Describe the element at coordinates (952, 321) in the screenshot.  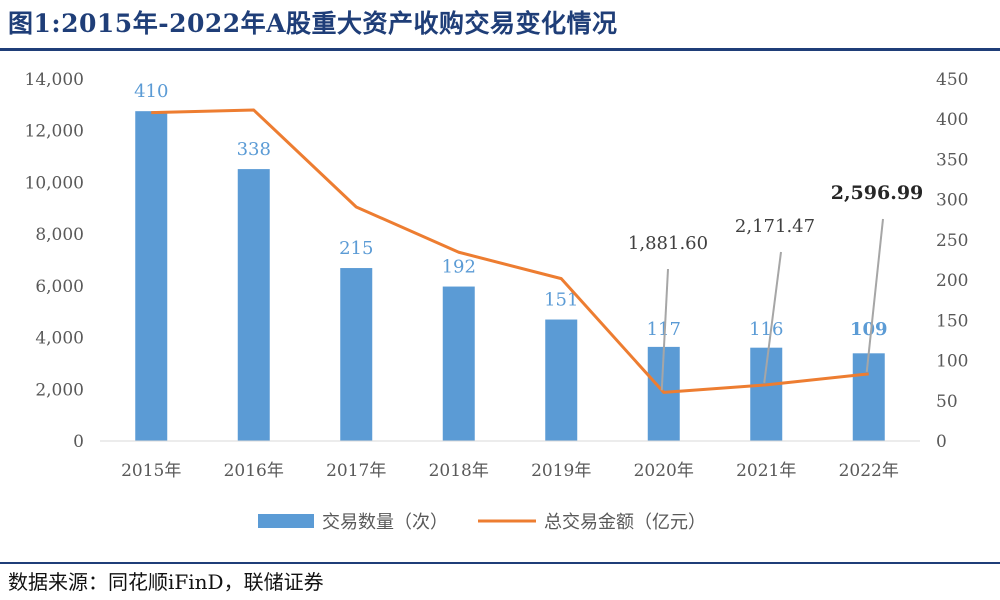
I see `right-axis-tick-label: 150` at that location.